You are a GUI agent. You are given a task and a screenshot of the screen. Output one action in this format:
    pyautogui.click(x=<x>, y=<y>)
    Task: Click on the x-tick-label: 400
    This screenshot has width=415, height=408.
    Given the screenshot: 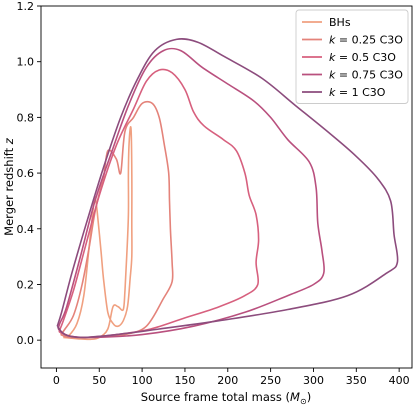 What is the action you would take?
    pyautogui.click(x=399, y=380)
    